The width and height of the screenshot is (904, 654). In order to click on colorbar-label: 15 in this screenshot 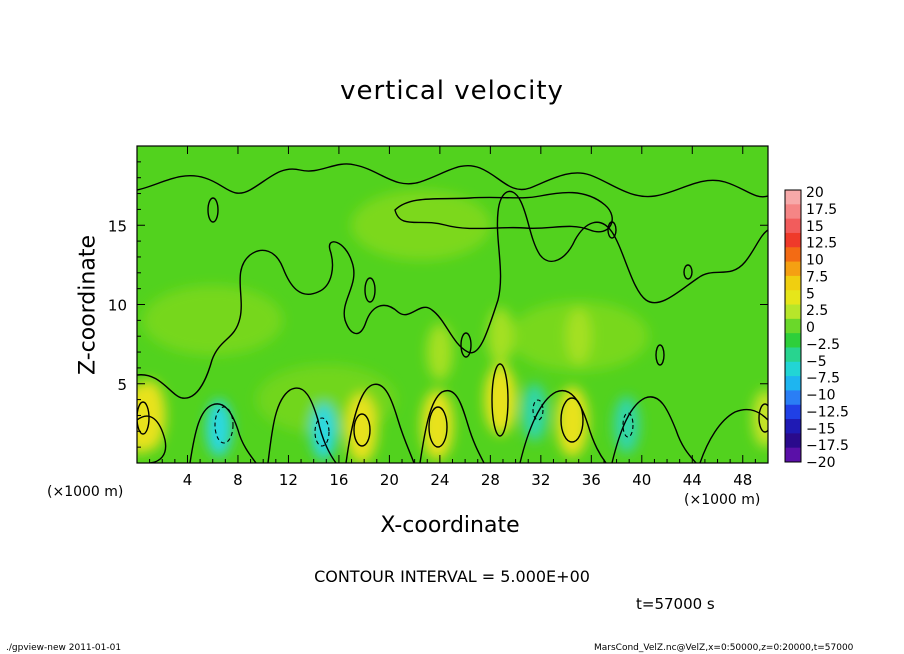, I will do `click(815, 227)`.